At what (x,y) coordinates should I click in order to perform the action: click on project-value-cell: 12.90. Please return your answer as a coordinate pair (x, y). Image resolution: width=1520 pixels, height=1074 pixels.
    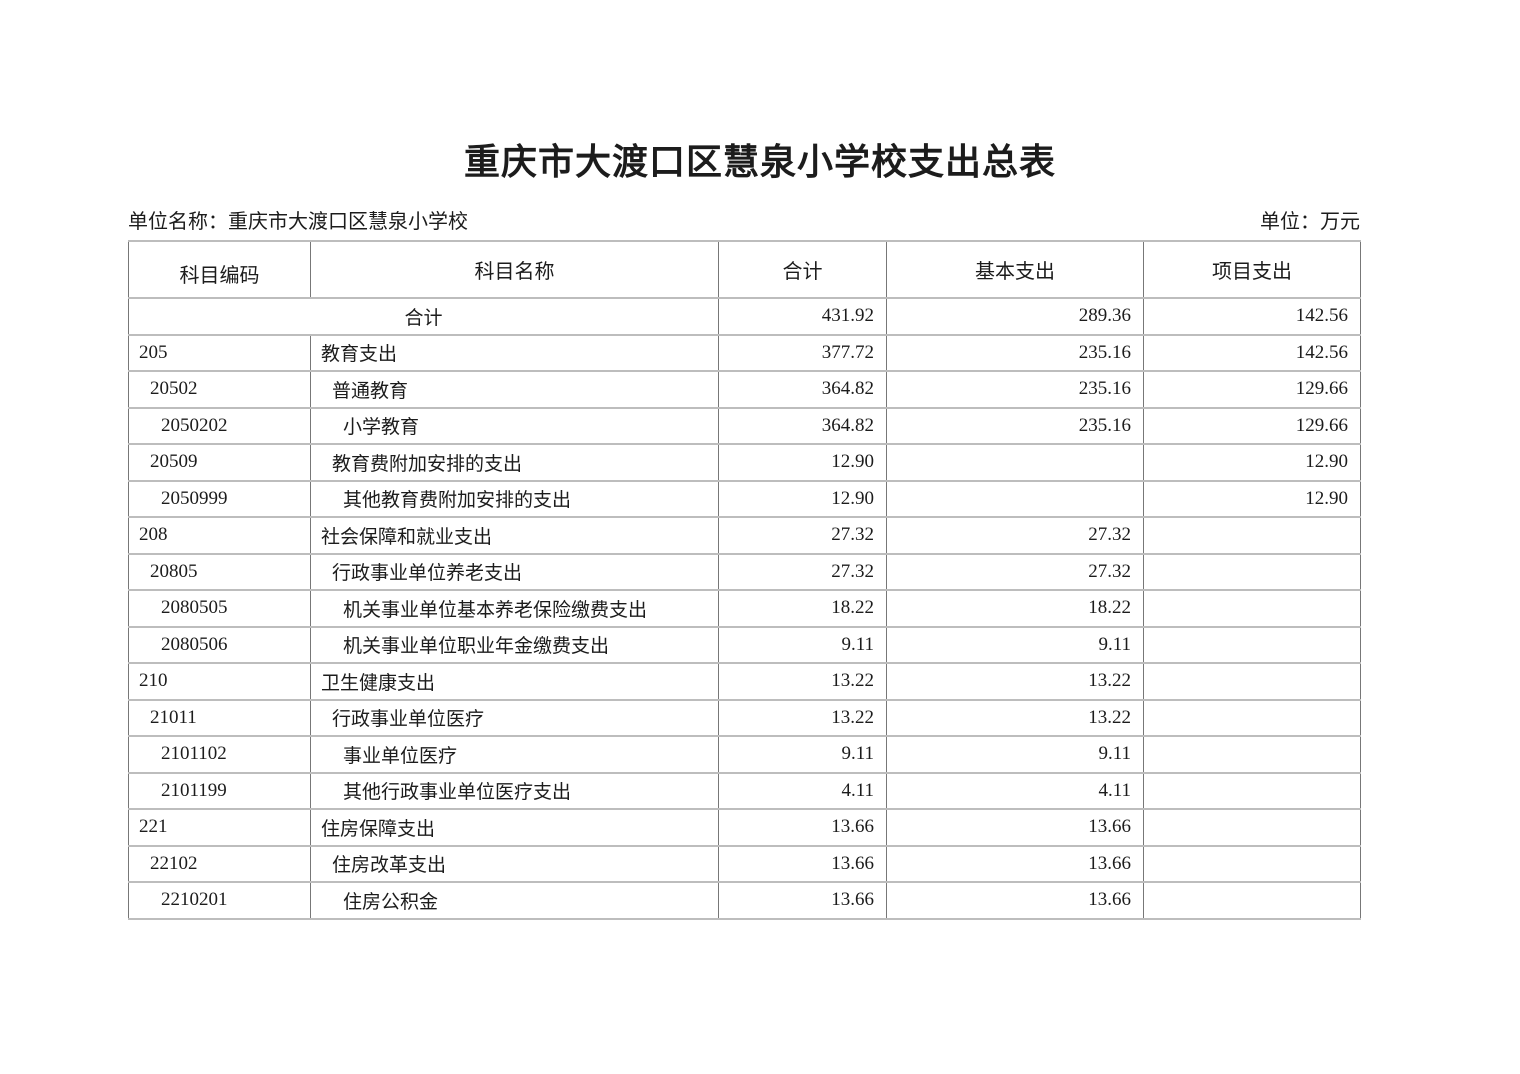
    Looking at the image, I should click on (1252, 462).